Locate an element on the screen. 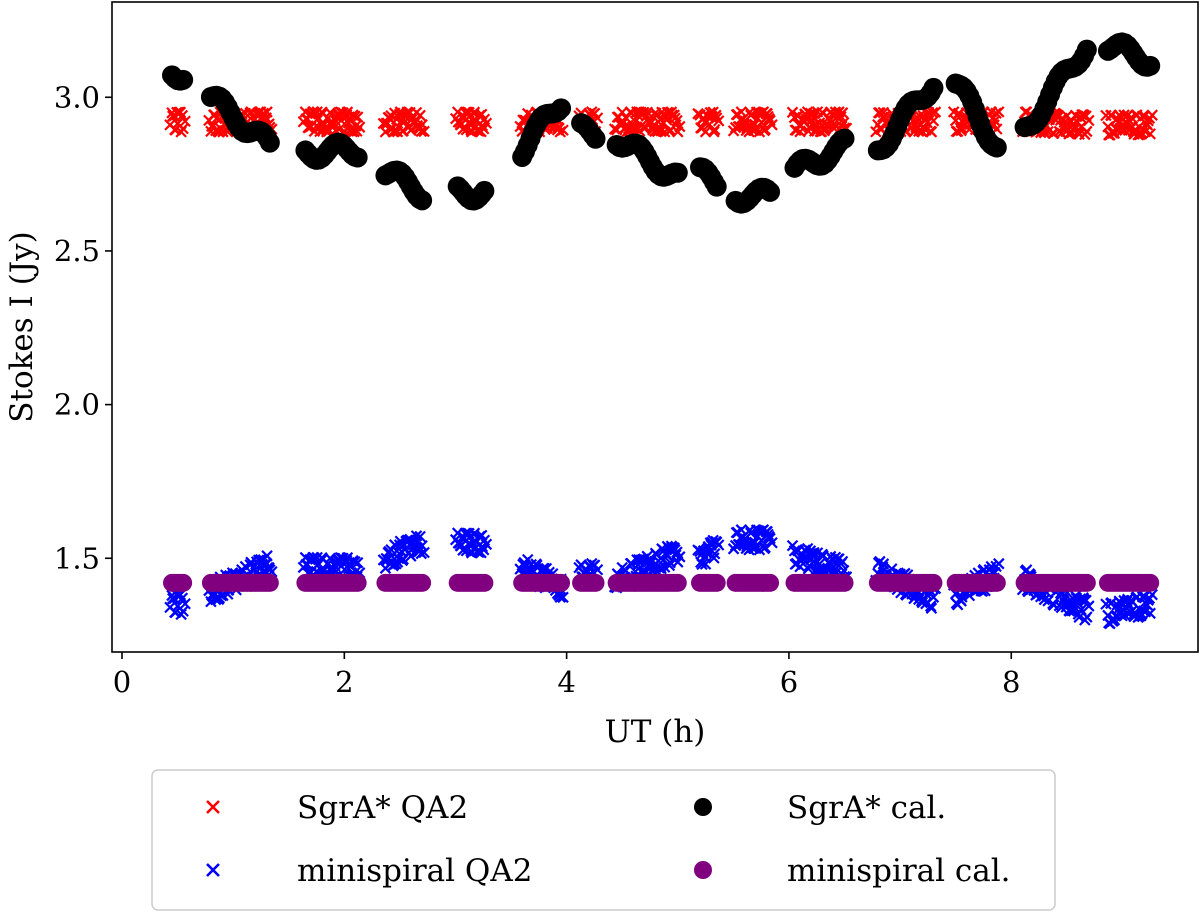 The image size is (1200, 912). x-tick-label: 6 is located at coordinates (789, 682).